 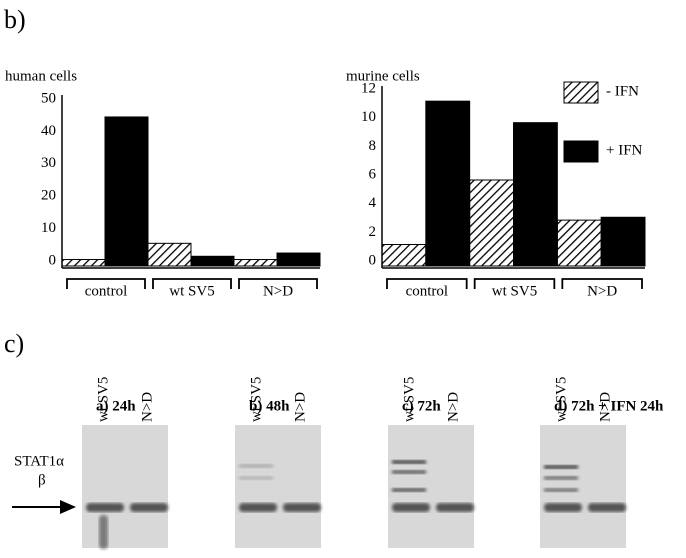 I want to click on row-label: β, so click(x=42, y=480).